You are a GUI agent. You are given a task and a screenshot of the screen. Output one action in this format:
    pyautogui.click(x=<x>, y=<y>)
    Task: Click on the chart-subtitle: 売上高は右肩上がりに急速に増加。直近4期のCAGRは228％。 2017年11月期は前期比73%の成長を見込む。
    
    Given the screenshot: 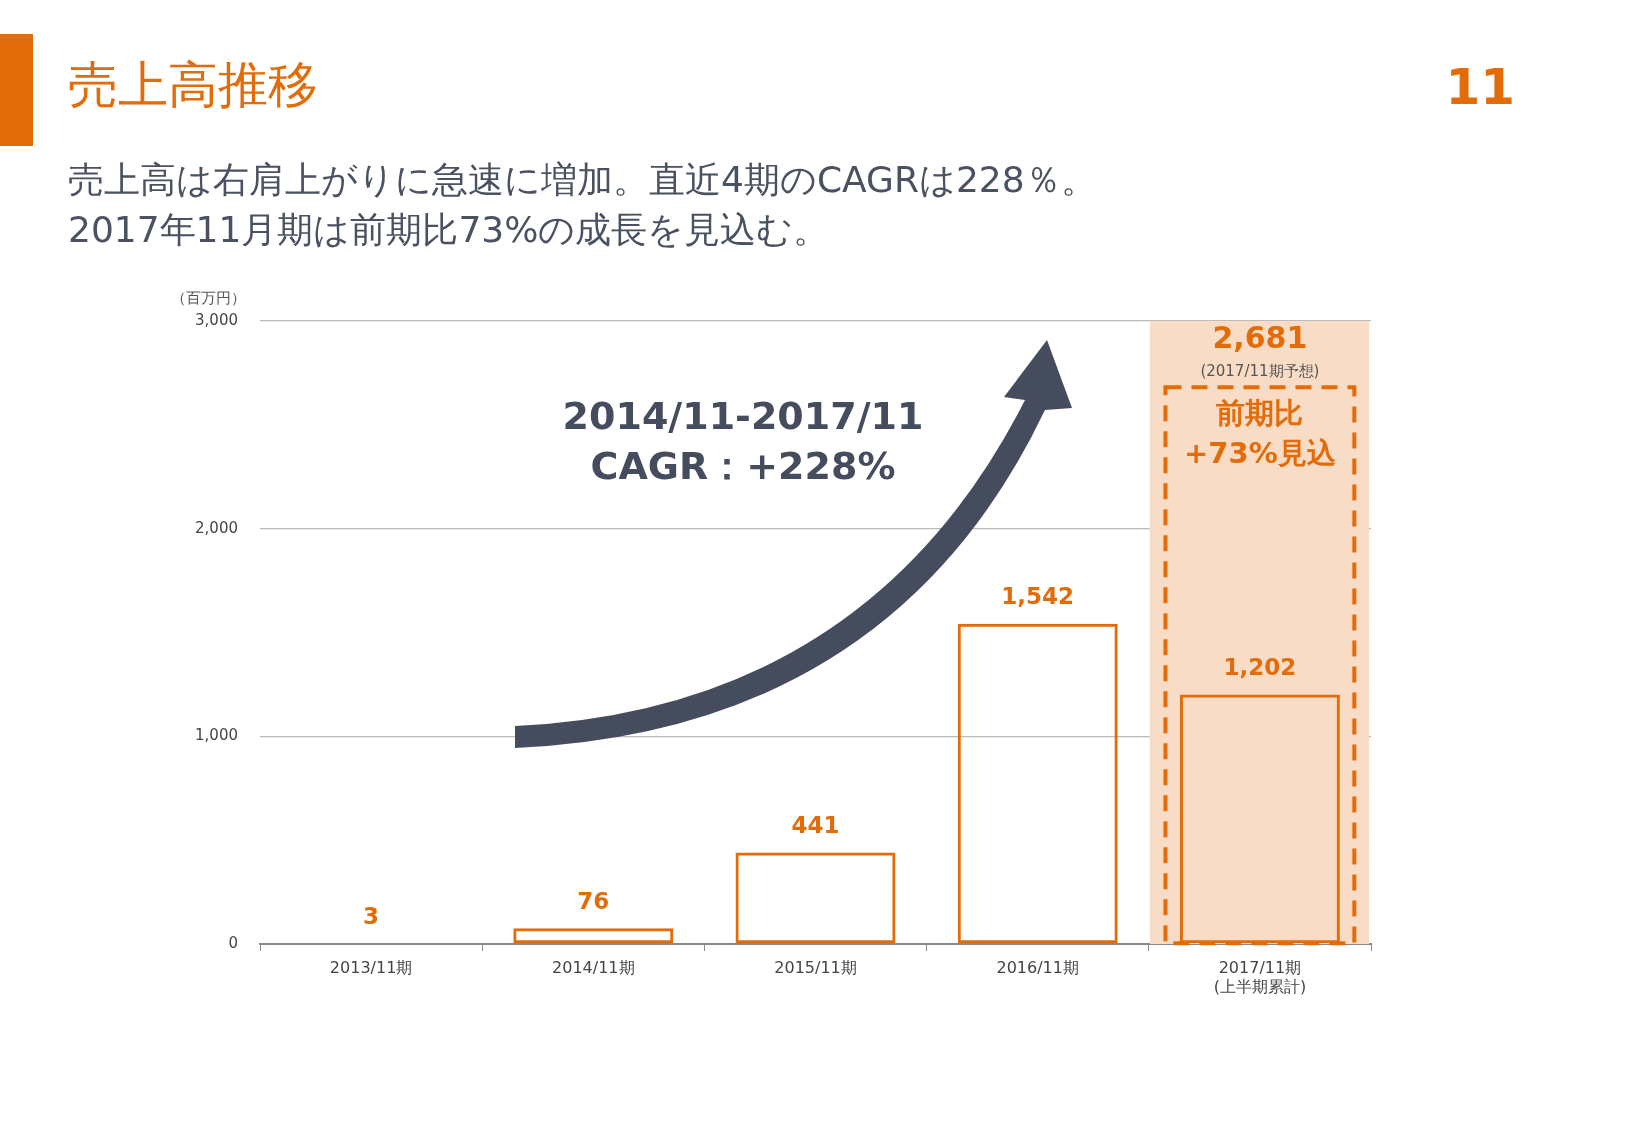 What is the action you would take?
    pyautogui.click(x=582, y=205)
    